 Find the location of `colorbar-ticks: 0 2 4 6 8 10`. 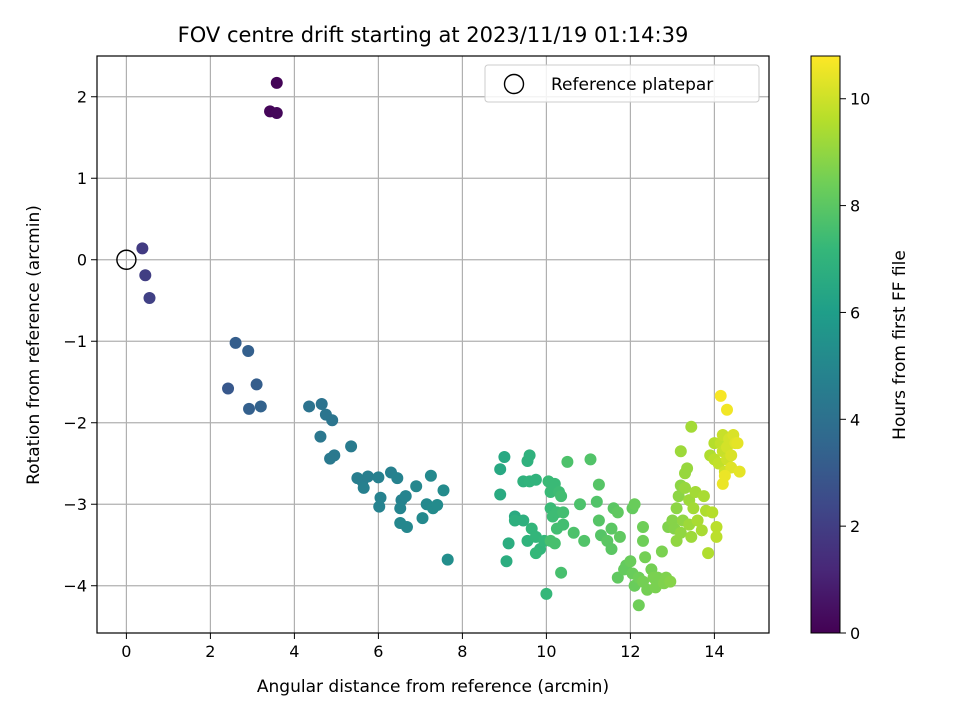

colorbar-ticks: 0 2 4 6 8 10 is located at coordinates (855, 366).